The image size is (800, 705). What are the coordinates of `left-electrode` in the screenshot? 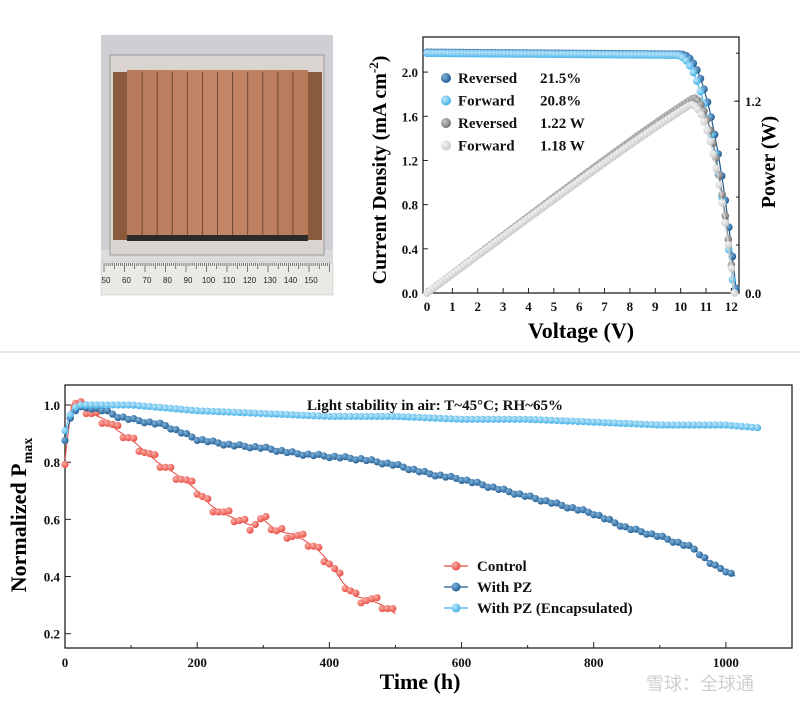 It's located at (120, 156).